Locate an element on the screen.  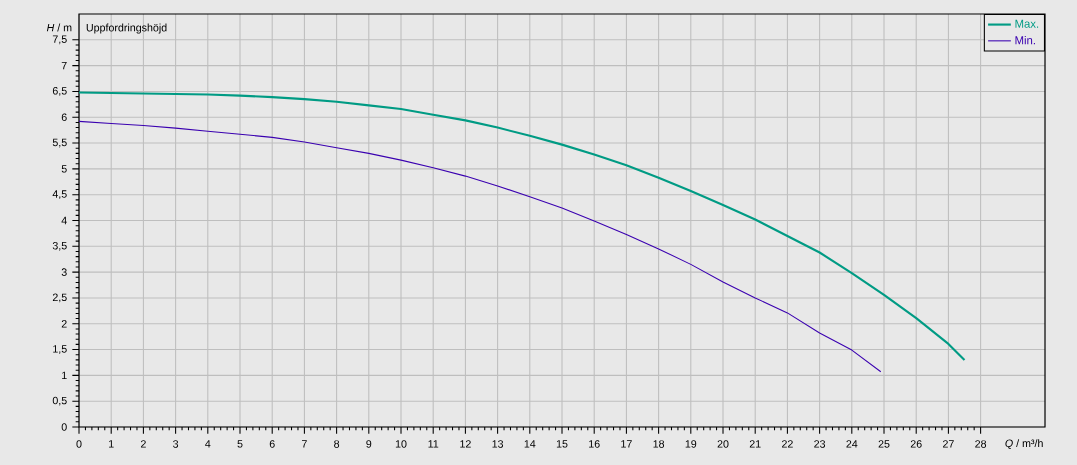
x-tick-label: 5 is located at coordinates (240, 444).